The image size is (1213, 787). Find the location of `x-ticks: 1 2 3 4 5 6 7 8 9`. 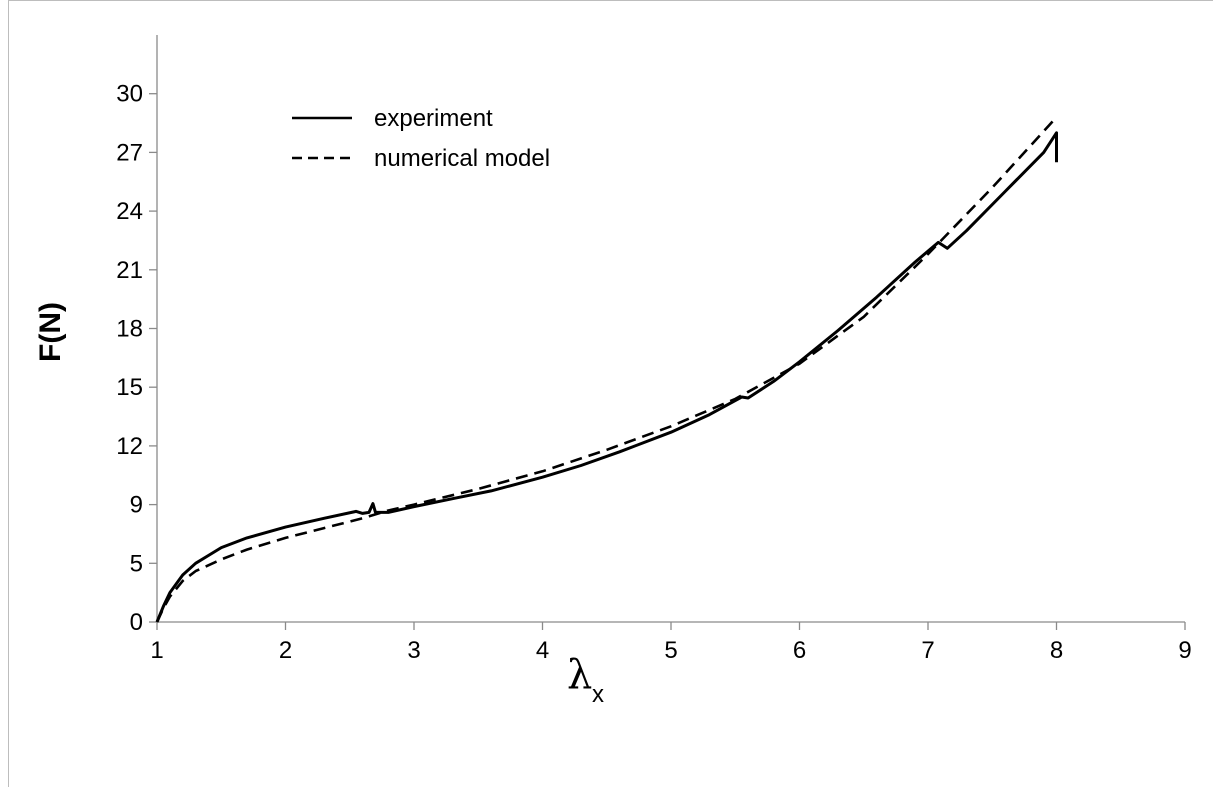

x-ticks: 1 2 3 4 5 6 7 8 9 is located at coordinates (671, 643).